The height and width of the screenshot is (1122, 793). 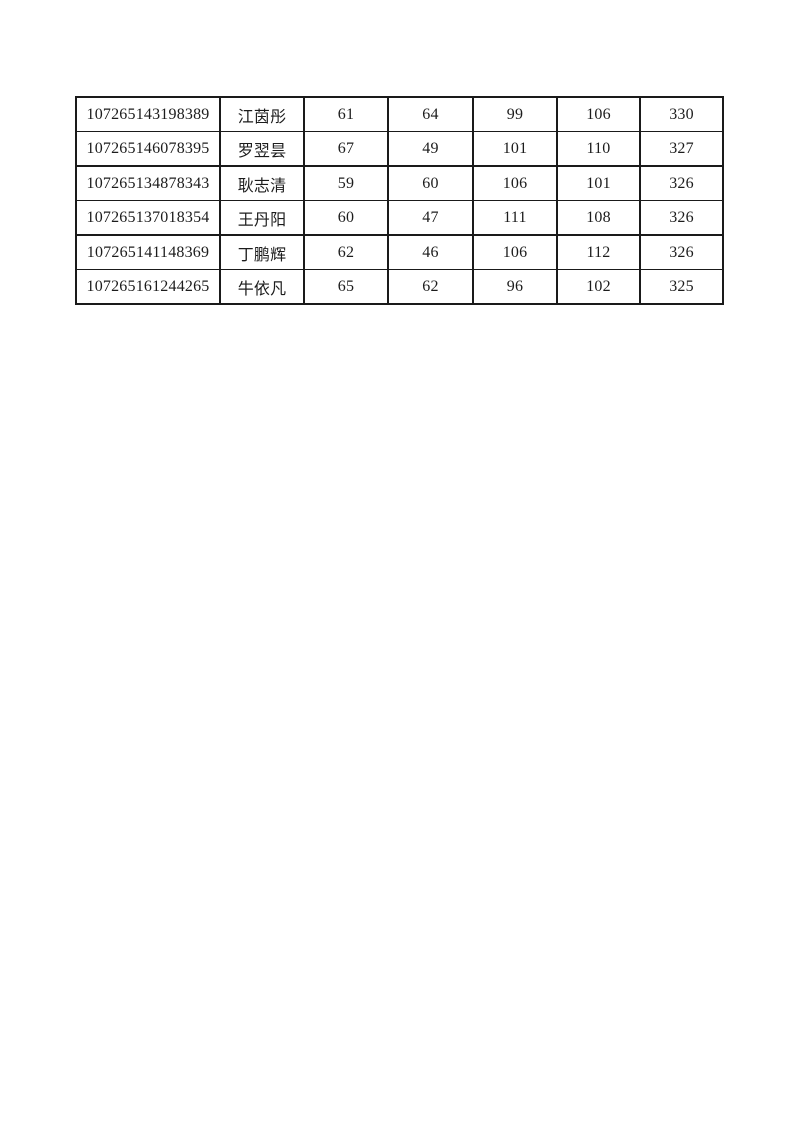 I want to click on candidate-name-cell: 王丹阳, so click(x=261, y=217).